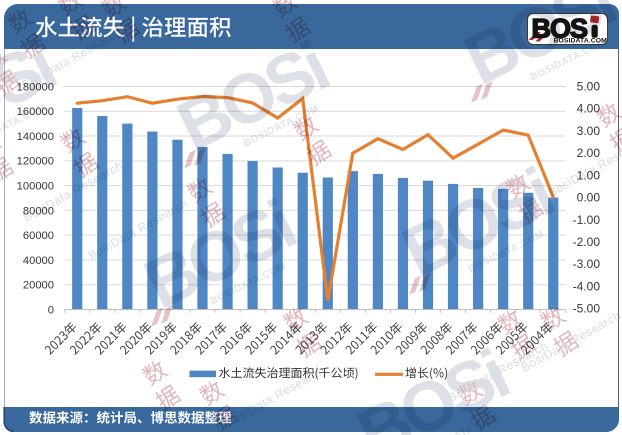 This screenshot has width=622, height=435. I want to click on svg-text: 0, so click(51, 310).